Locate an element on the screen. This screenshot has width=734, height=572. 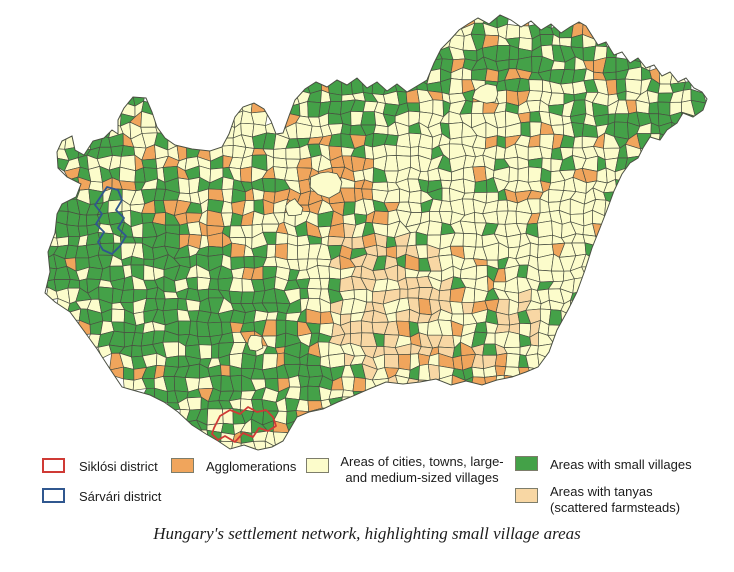
legend-swatch-tanyas is located at coordinates (526, 495).